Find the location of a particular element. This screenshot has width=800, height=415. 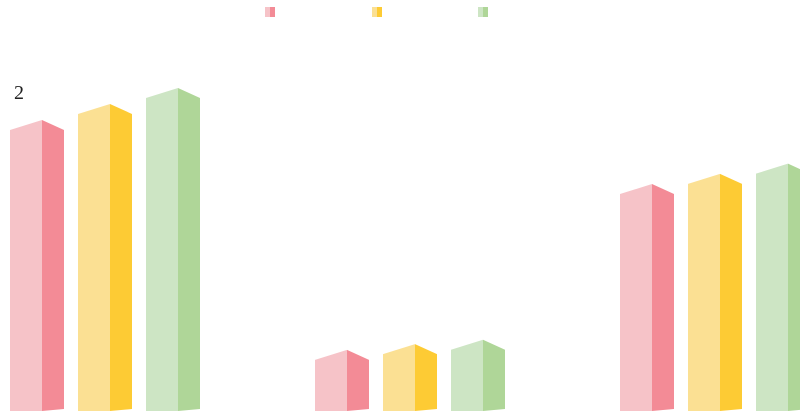

data-labels-group: 2 is located at coordinates (19, 93).